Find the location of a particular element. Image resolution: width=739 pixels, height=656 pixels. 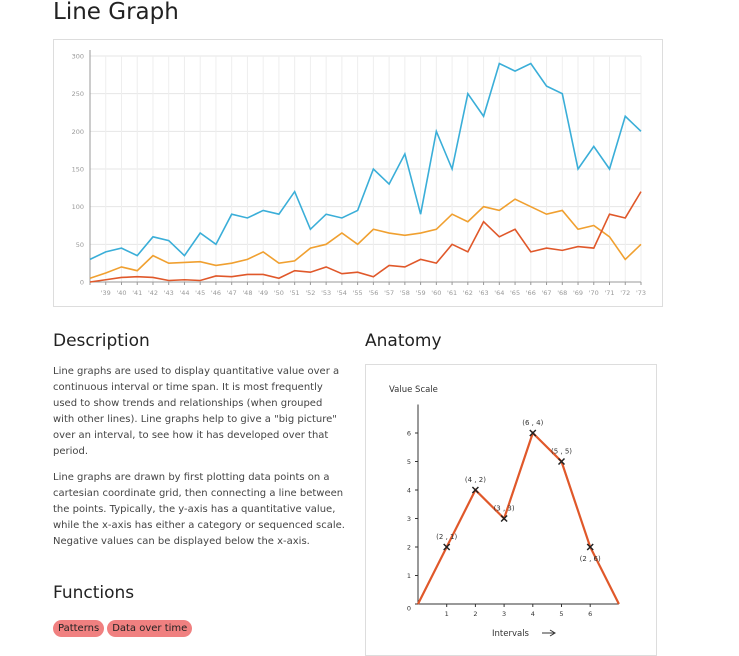

y-tick-label: 2 is located at coordinates (409, 548).